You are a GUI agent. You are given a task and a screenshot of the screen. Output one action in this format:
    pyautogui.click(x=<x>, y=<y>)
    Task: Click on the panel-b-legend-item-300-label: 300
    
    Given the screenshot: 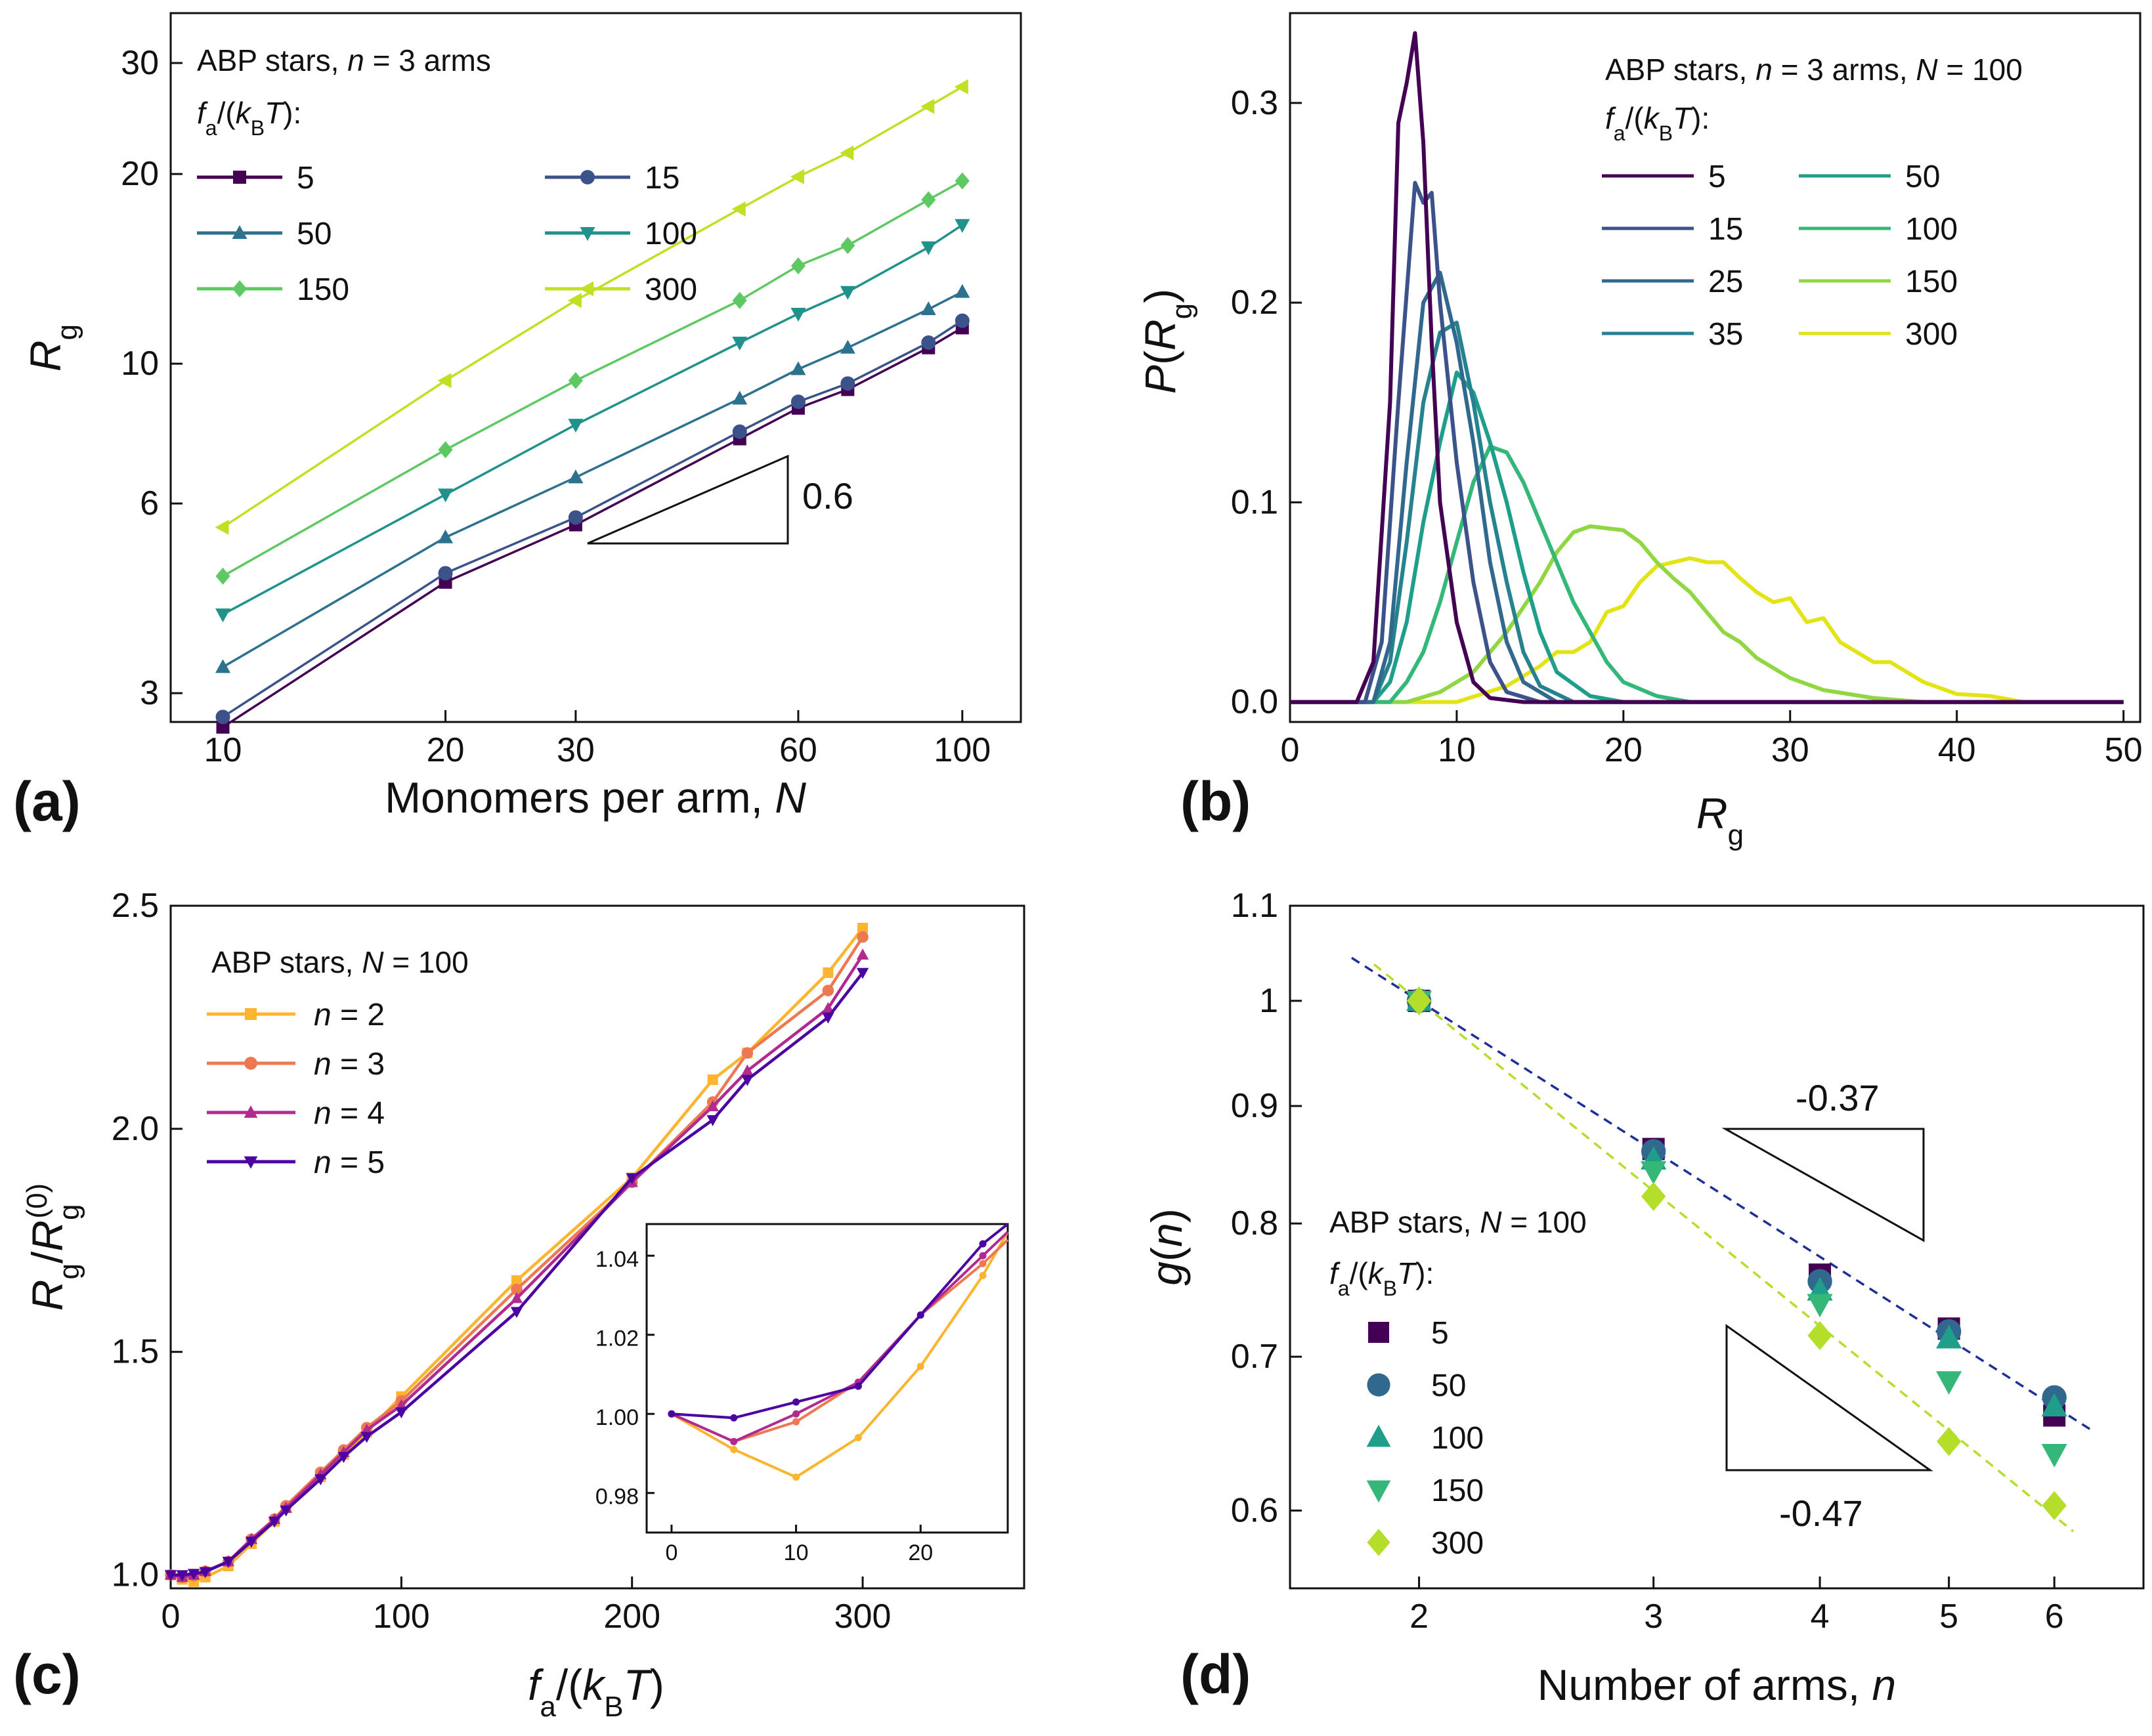 What is the action you would take?
    pyautogui.click(x=1931, y=334)
    